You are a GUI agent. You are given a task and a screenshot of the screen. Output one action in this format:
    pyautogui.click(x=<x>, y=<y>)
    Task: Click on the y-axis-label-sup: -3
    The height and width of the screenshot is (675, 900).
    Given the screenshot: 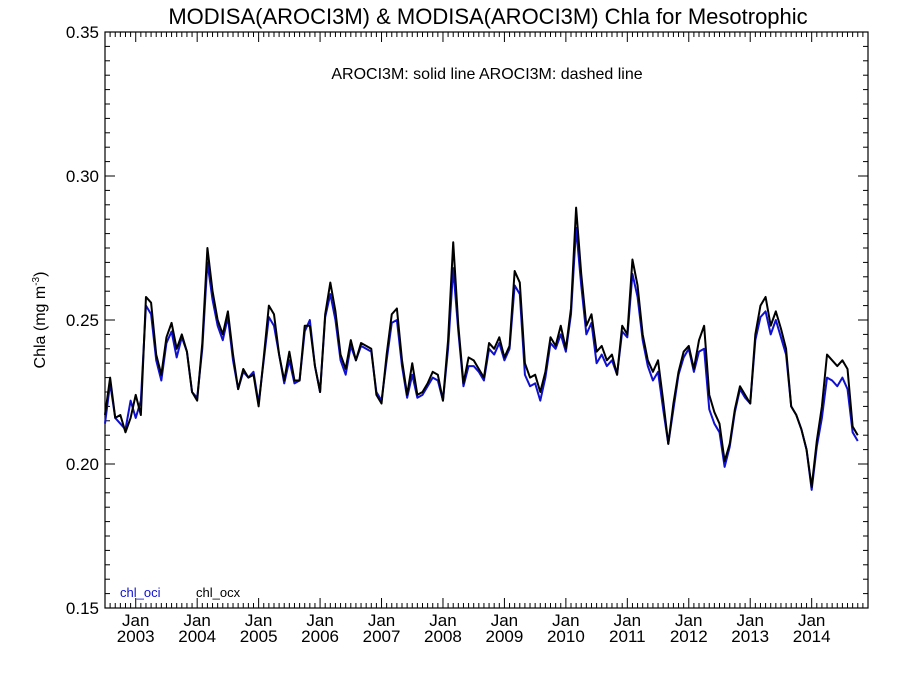 What is the action you would take?
    pyautogui.click(x=36, y=280)
    